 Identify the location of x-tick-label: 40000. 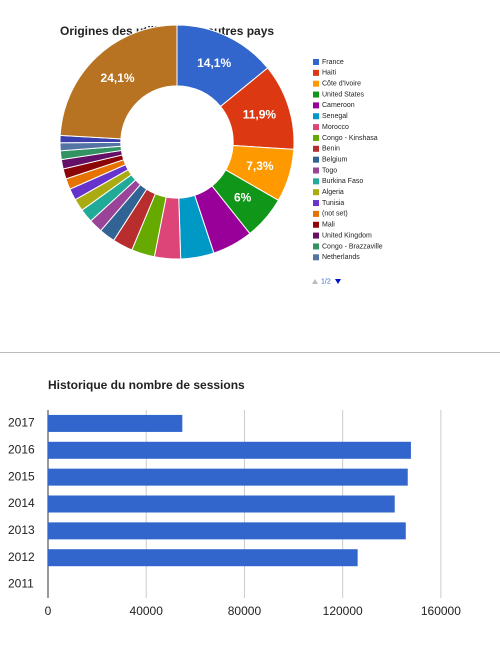
(147, 611).